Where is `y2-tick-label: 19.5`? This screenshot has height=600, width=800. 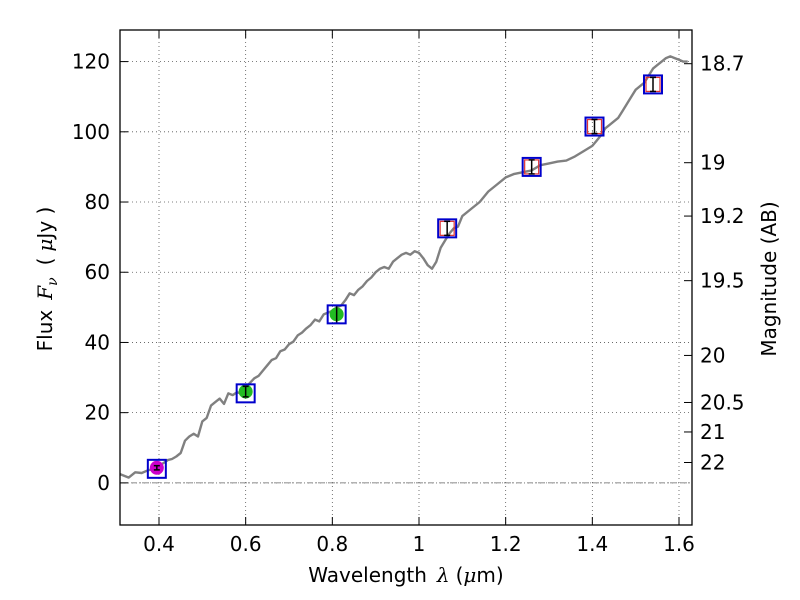
y2-tick-label: 19.5 is located at coordinates (722, 281).